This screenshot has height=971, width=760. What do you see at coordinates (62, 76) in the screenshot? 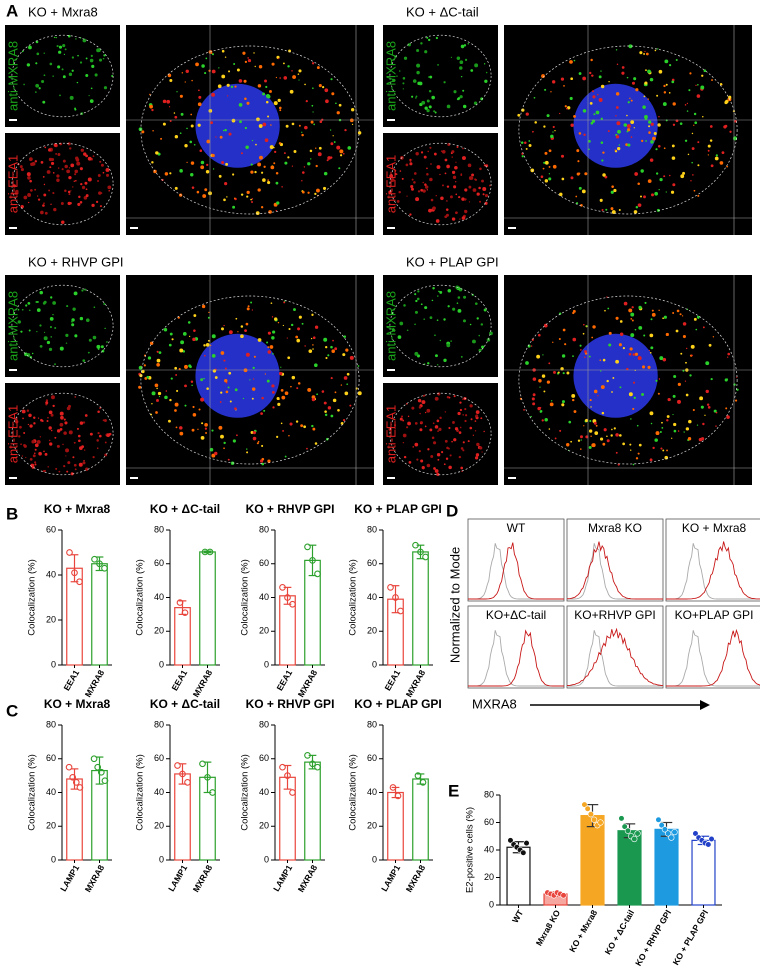
I see `micrograph` at bounding box center [62, 76].